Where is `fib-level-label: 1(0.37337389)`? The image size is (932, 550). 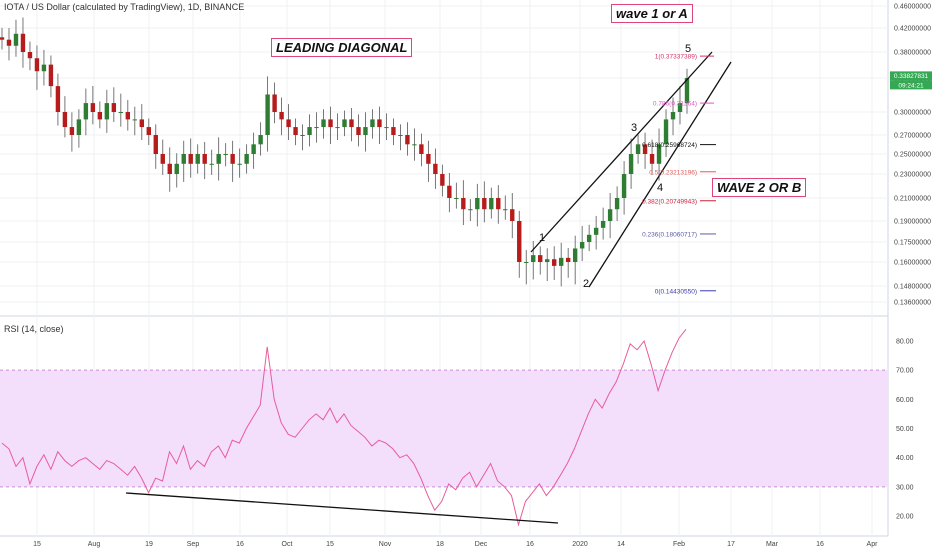 fib-level-label: 1(0.37337389) is located at coordinates (676, 57).